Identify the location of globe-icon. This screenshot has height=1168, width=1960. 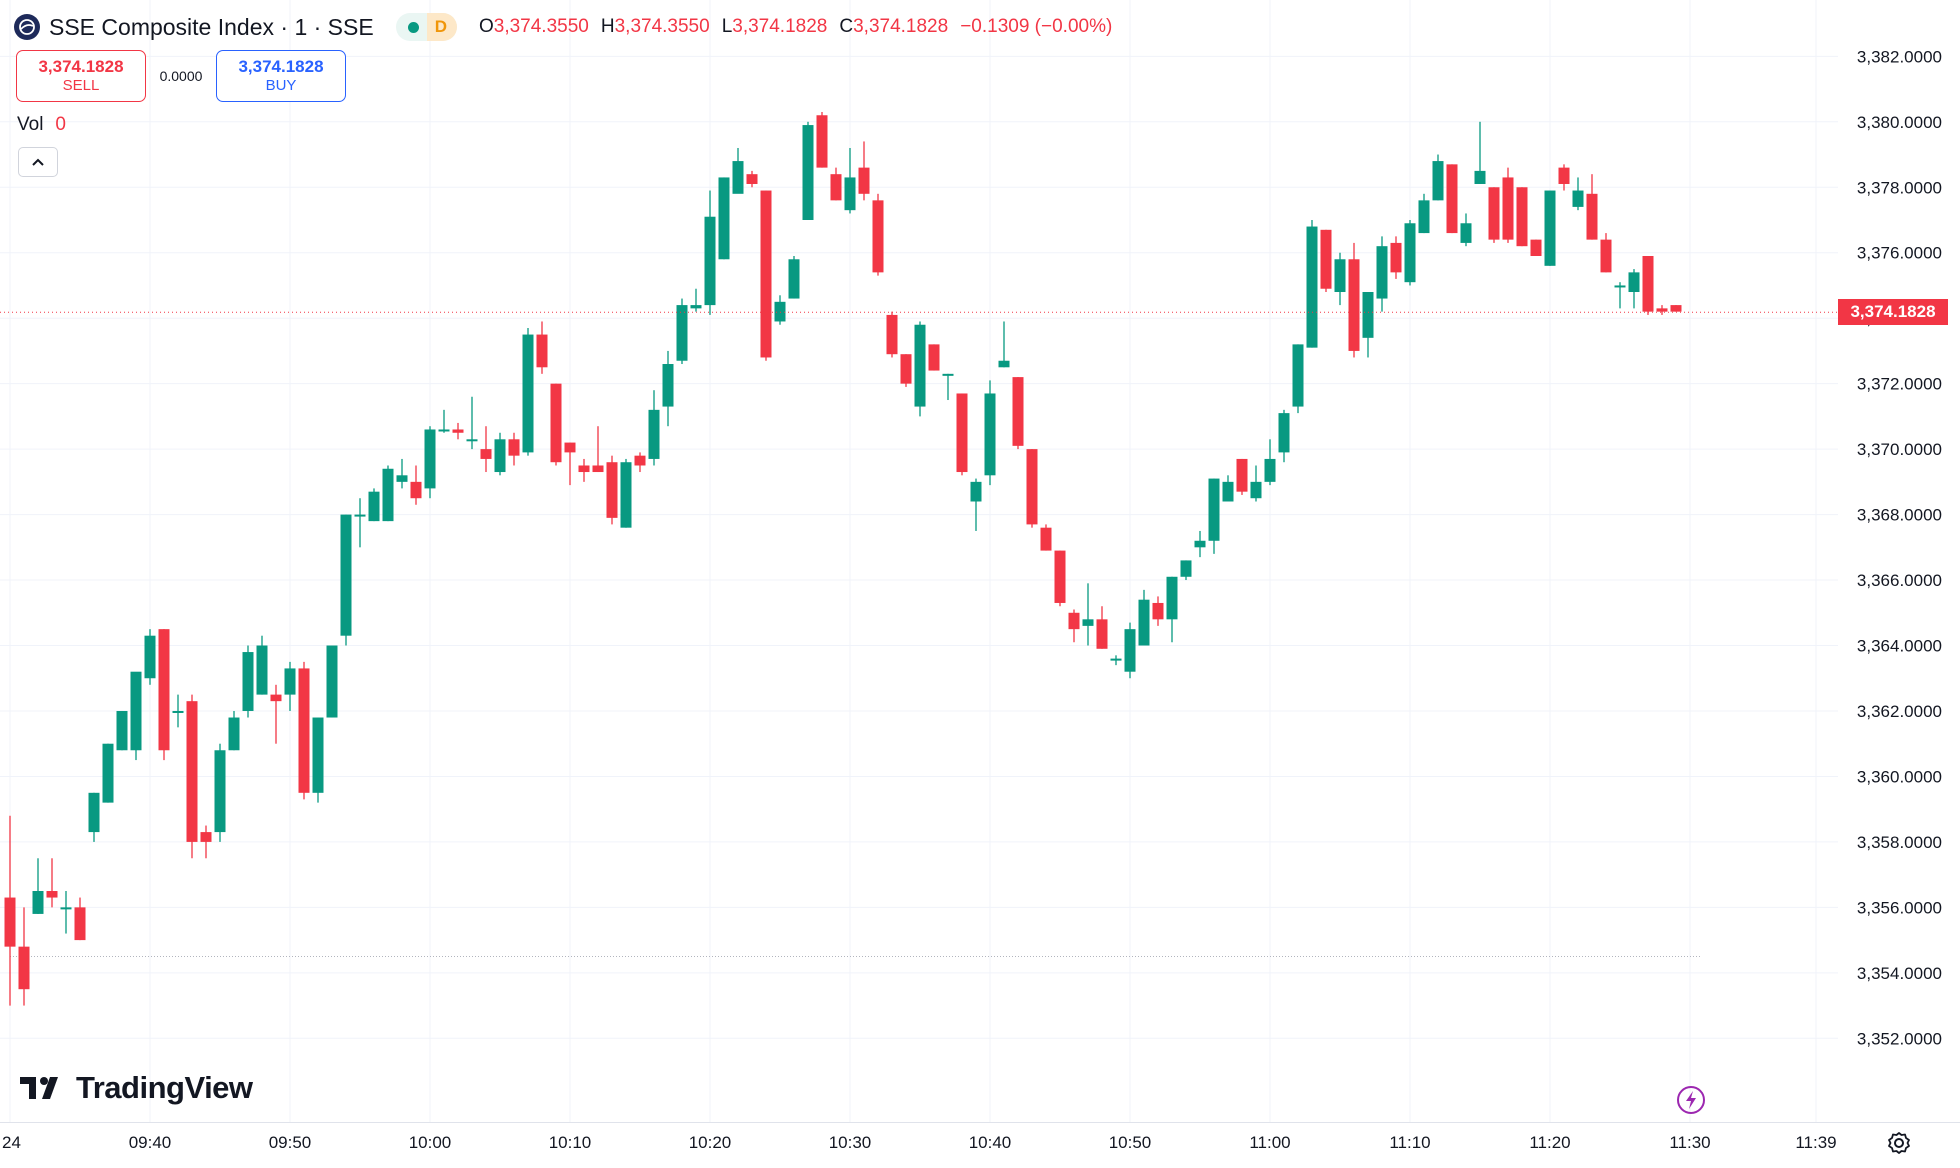
(27, 27).